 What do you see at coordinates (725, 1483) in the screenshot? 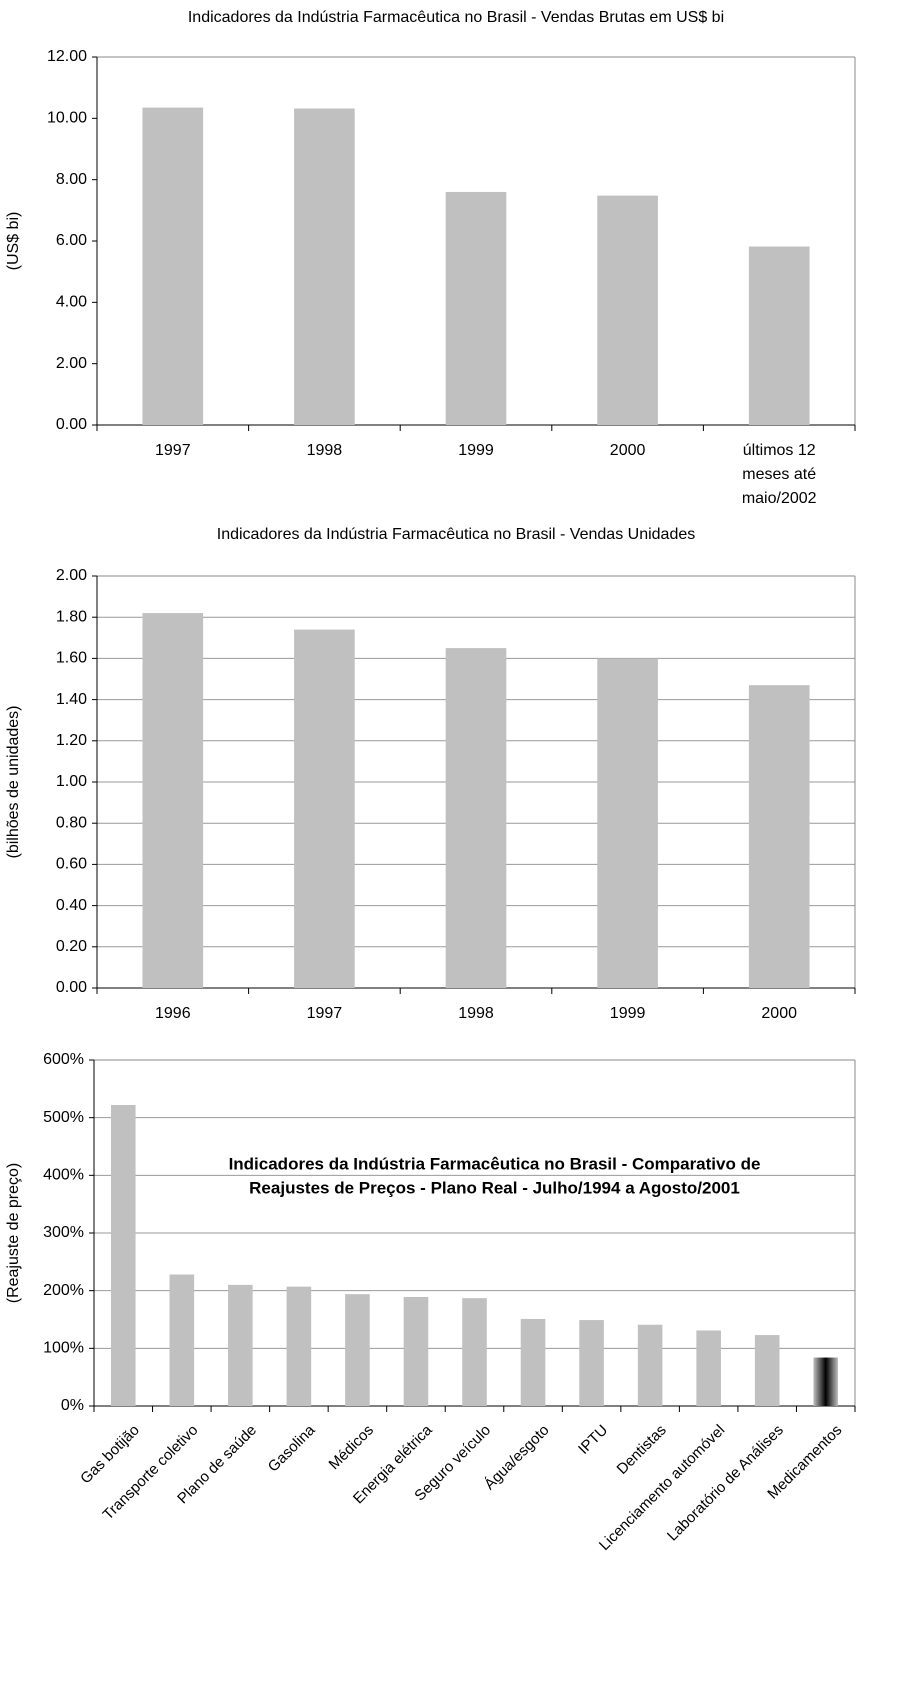
I see `x-tick-label: Laboratório de Análises` at bounding box center [725, 1483].